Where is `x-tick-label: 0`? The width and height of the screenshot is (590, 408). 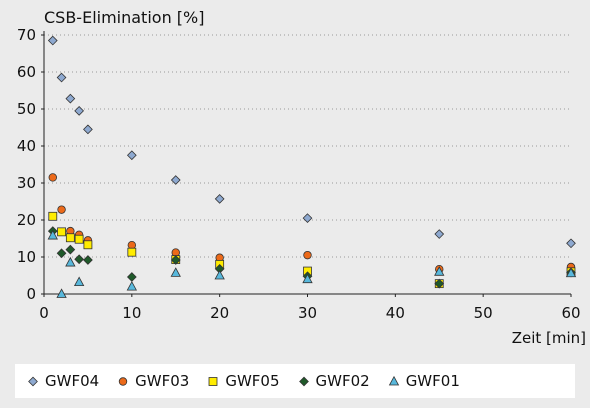 x-tick-label: 0 is located at coordinates (44, 313).